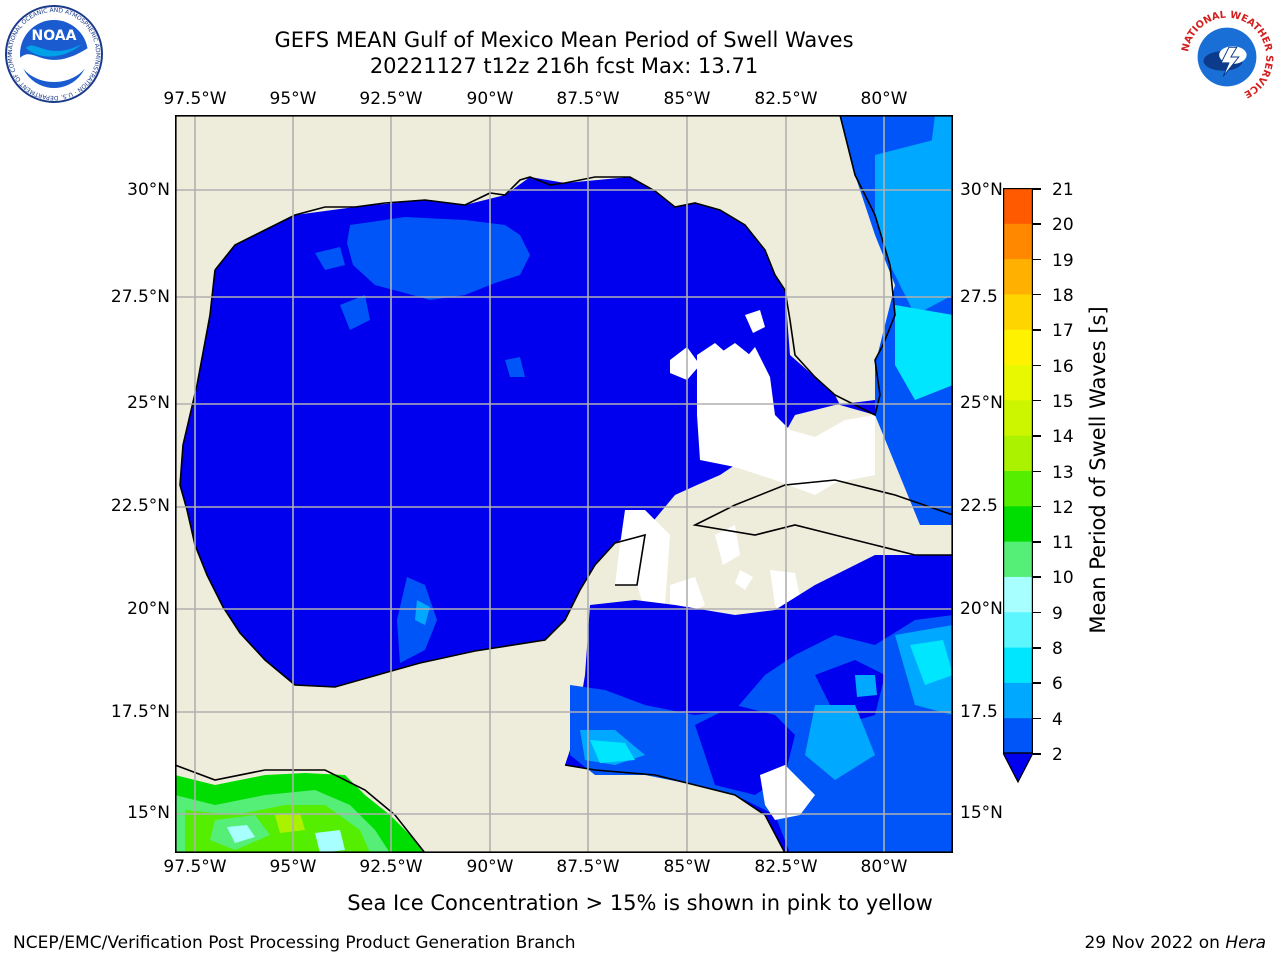 The image size is (1280, 960). Describe the element at coordinates (1063, 543) in the screenshot. I see `colorbar-tick: 11` at that location.